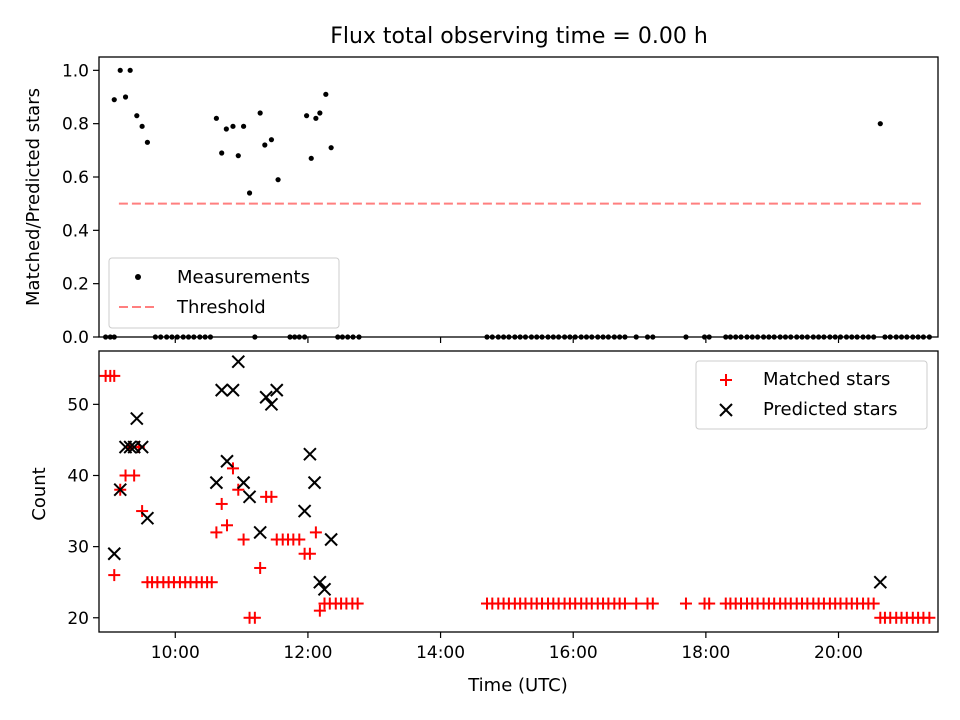 This screenshot has width=960, height=720. Describe the element at coordinates (78, 405) in the screenshot. I see `y-tick-label: 50` at that location.